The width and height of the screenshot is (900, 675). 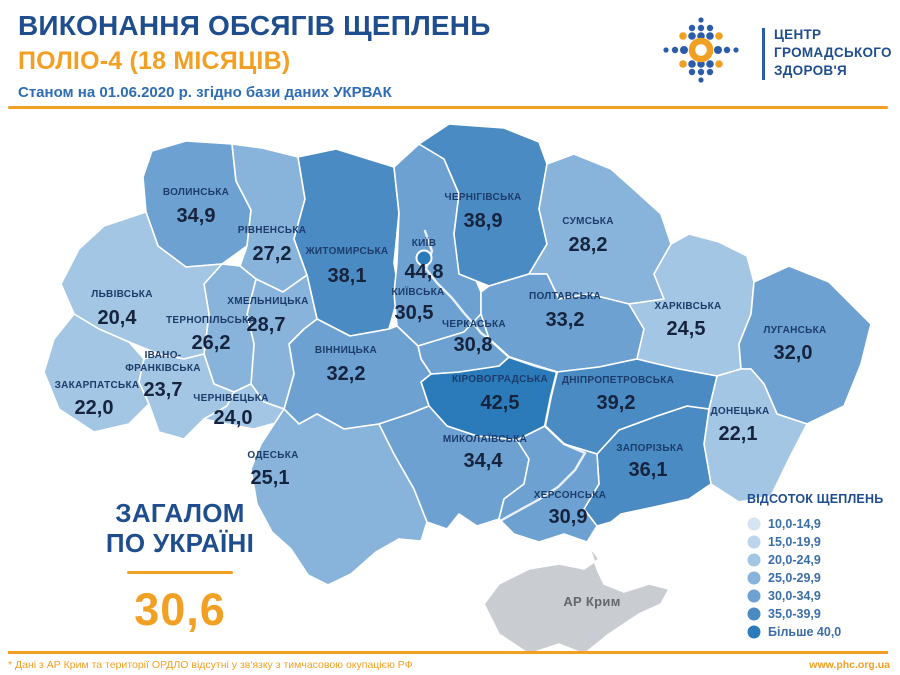 I want to click on region-name: ЧЕРНІГІВСЬКА, so click(x=483, y=197).